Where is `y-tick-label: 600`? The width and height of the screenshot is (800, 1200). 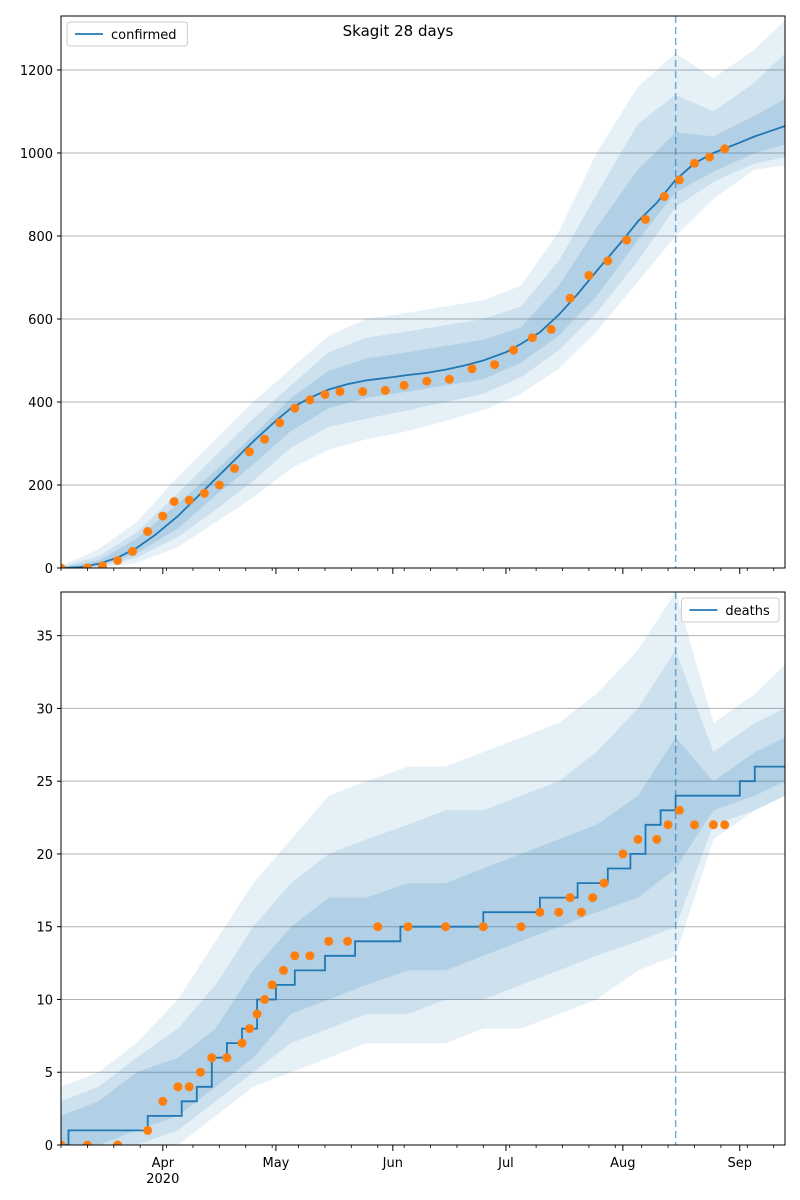 y-tick-label: 600 is located at coordinates (40, 320).